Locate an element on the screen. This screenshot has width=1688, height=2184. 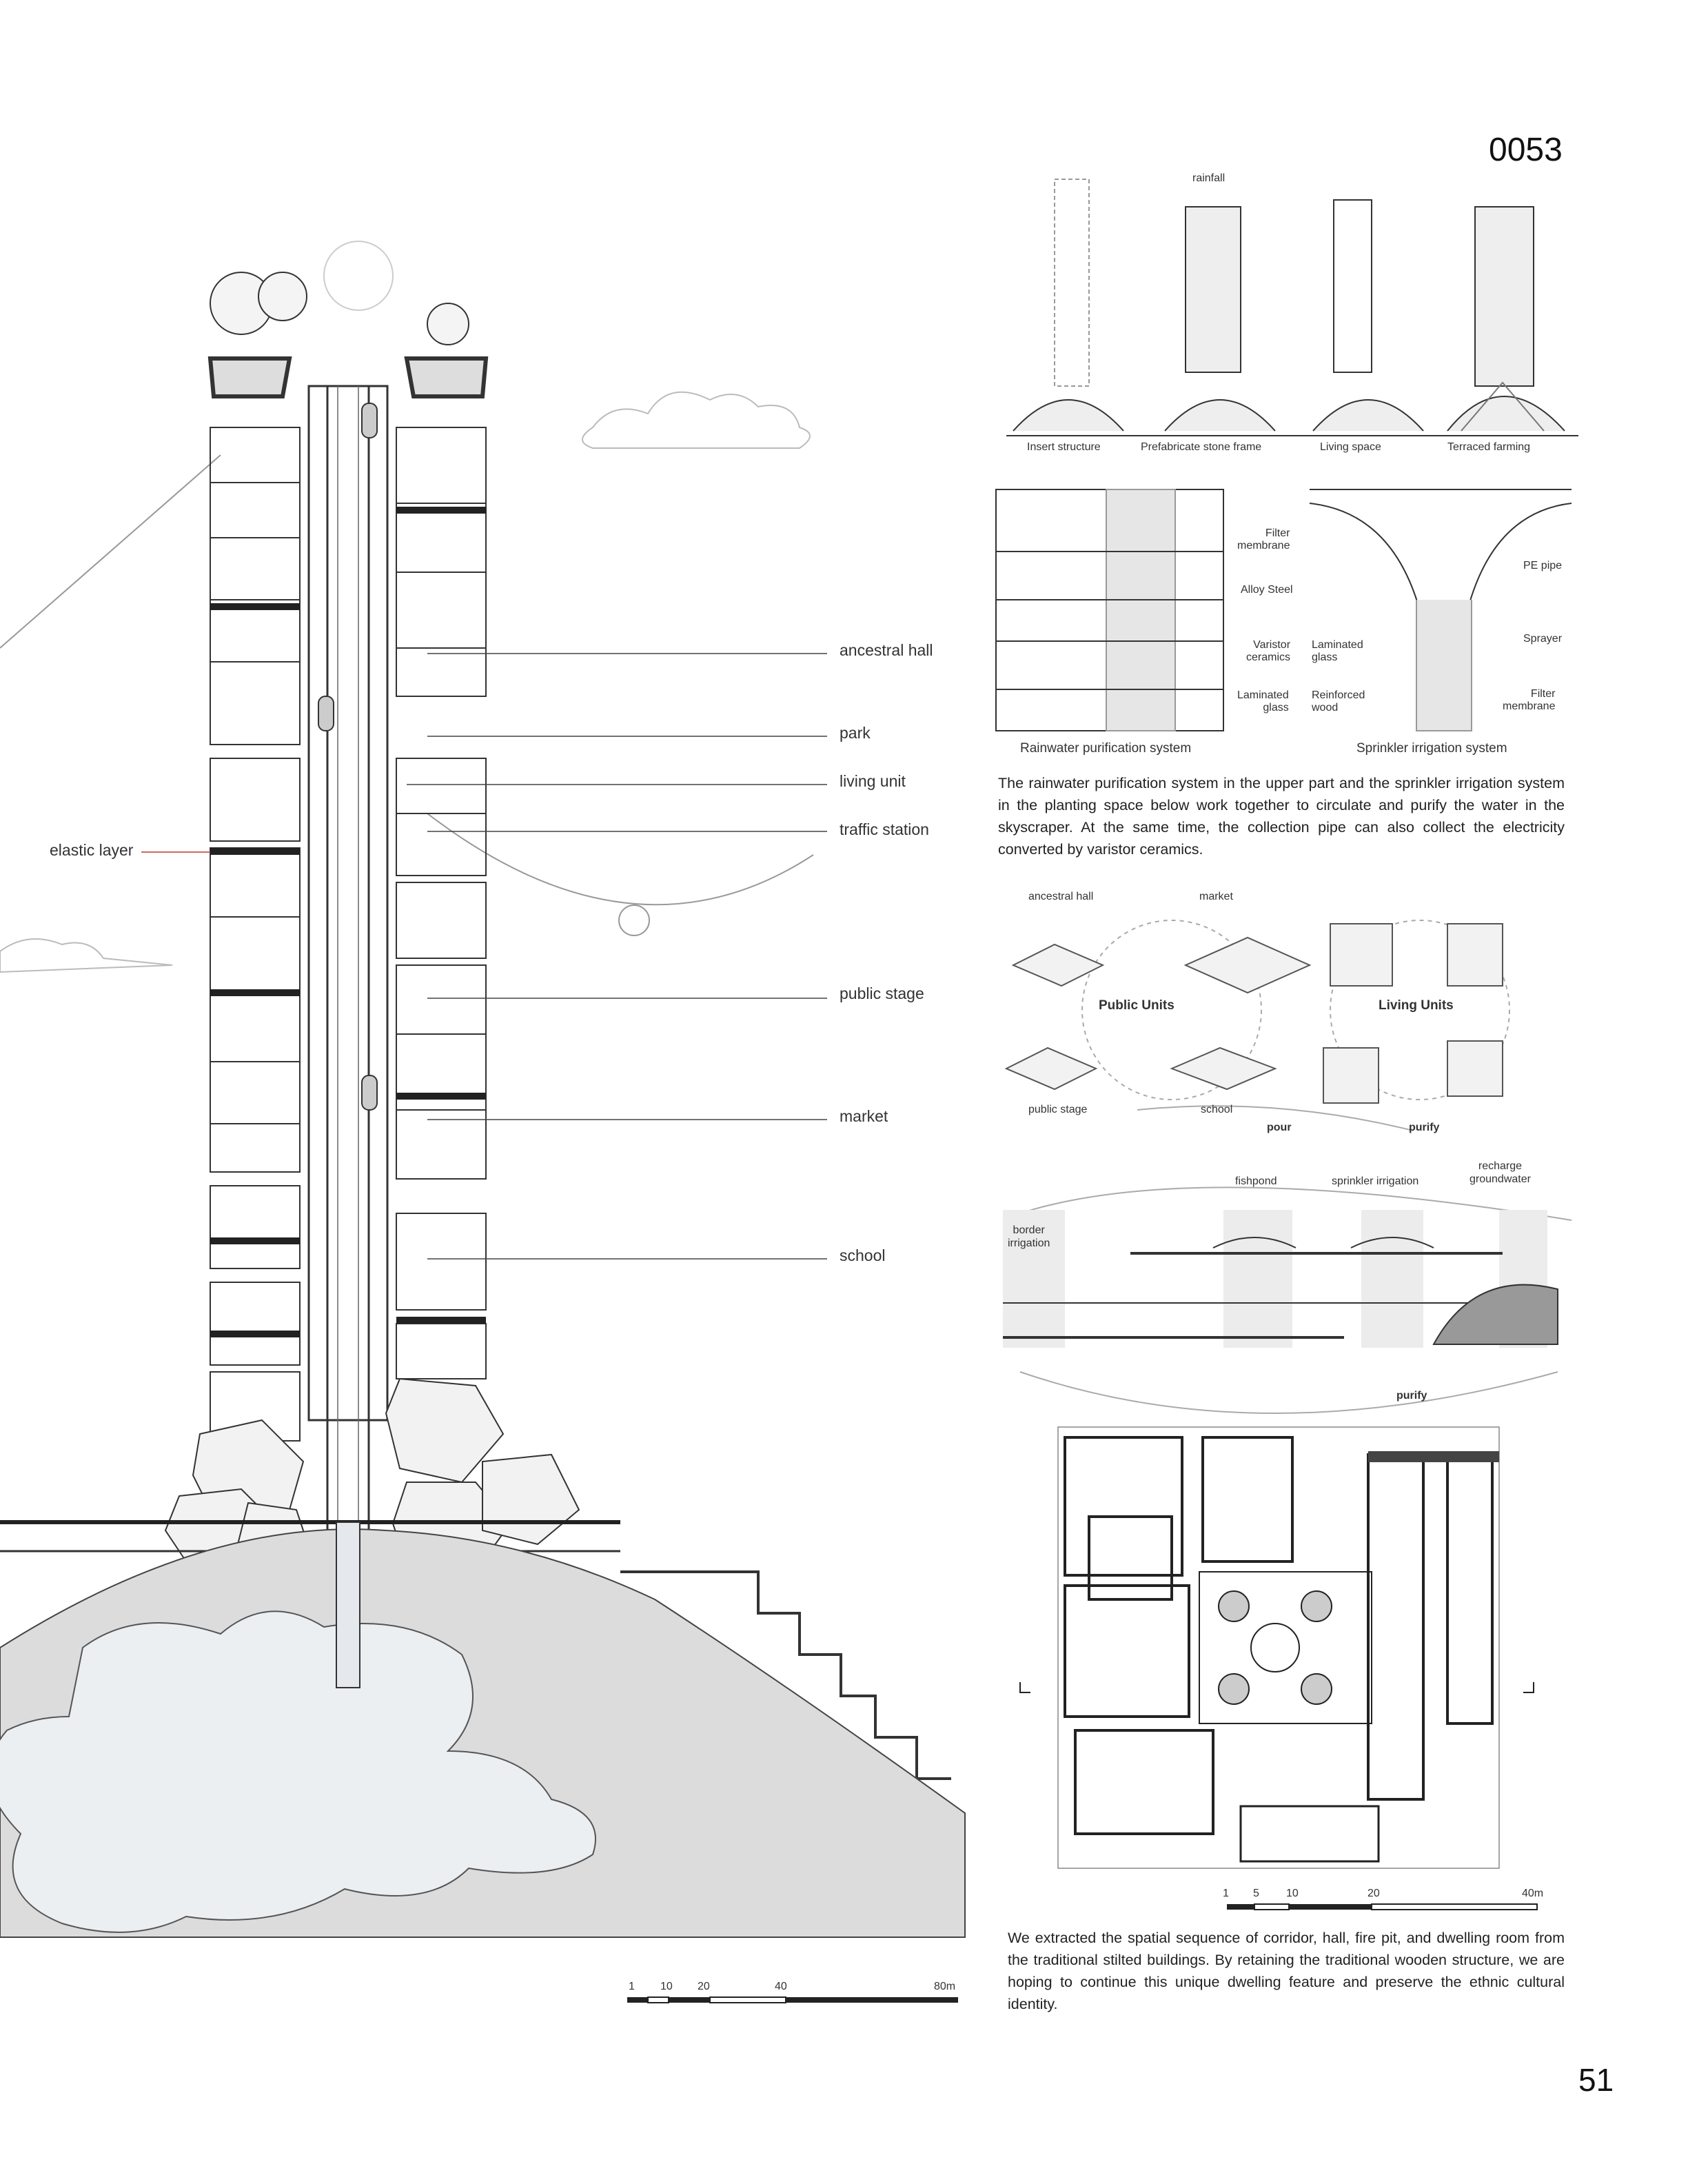
plan-scale-tick: 10 is located at coordinates (1292, 1893).